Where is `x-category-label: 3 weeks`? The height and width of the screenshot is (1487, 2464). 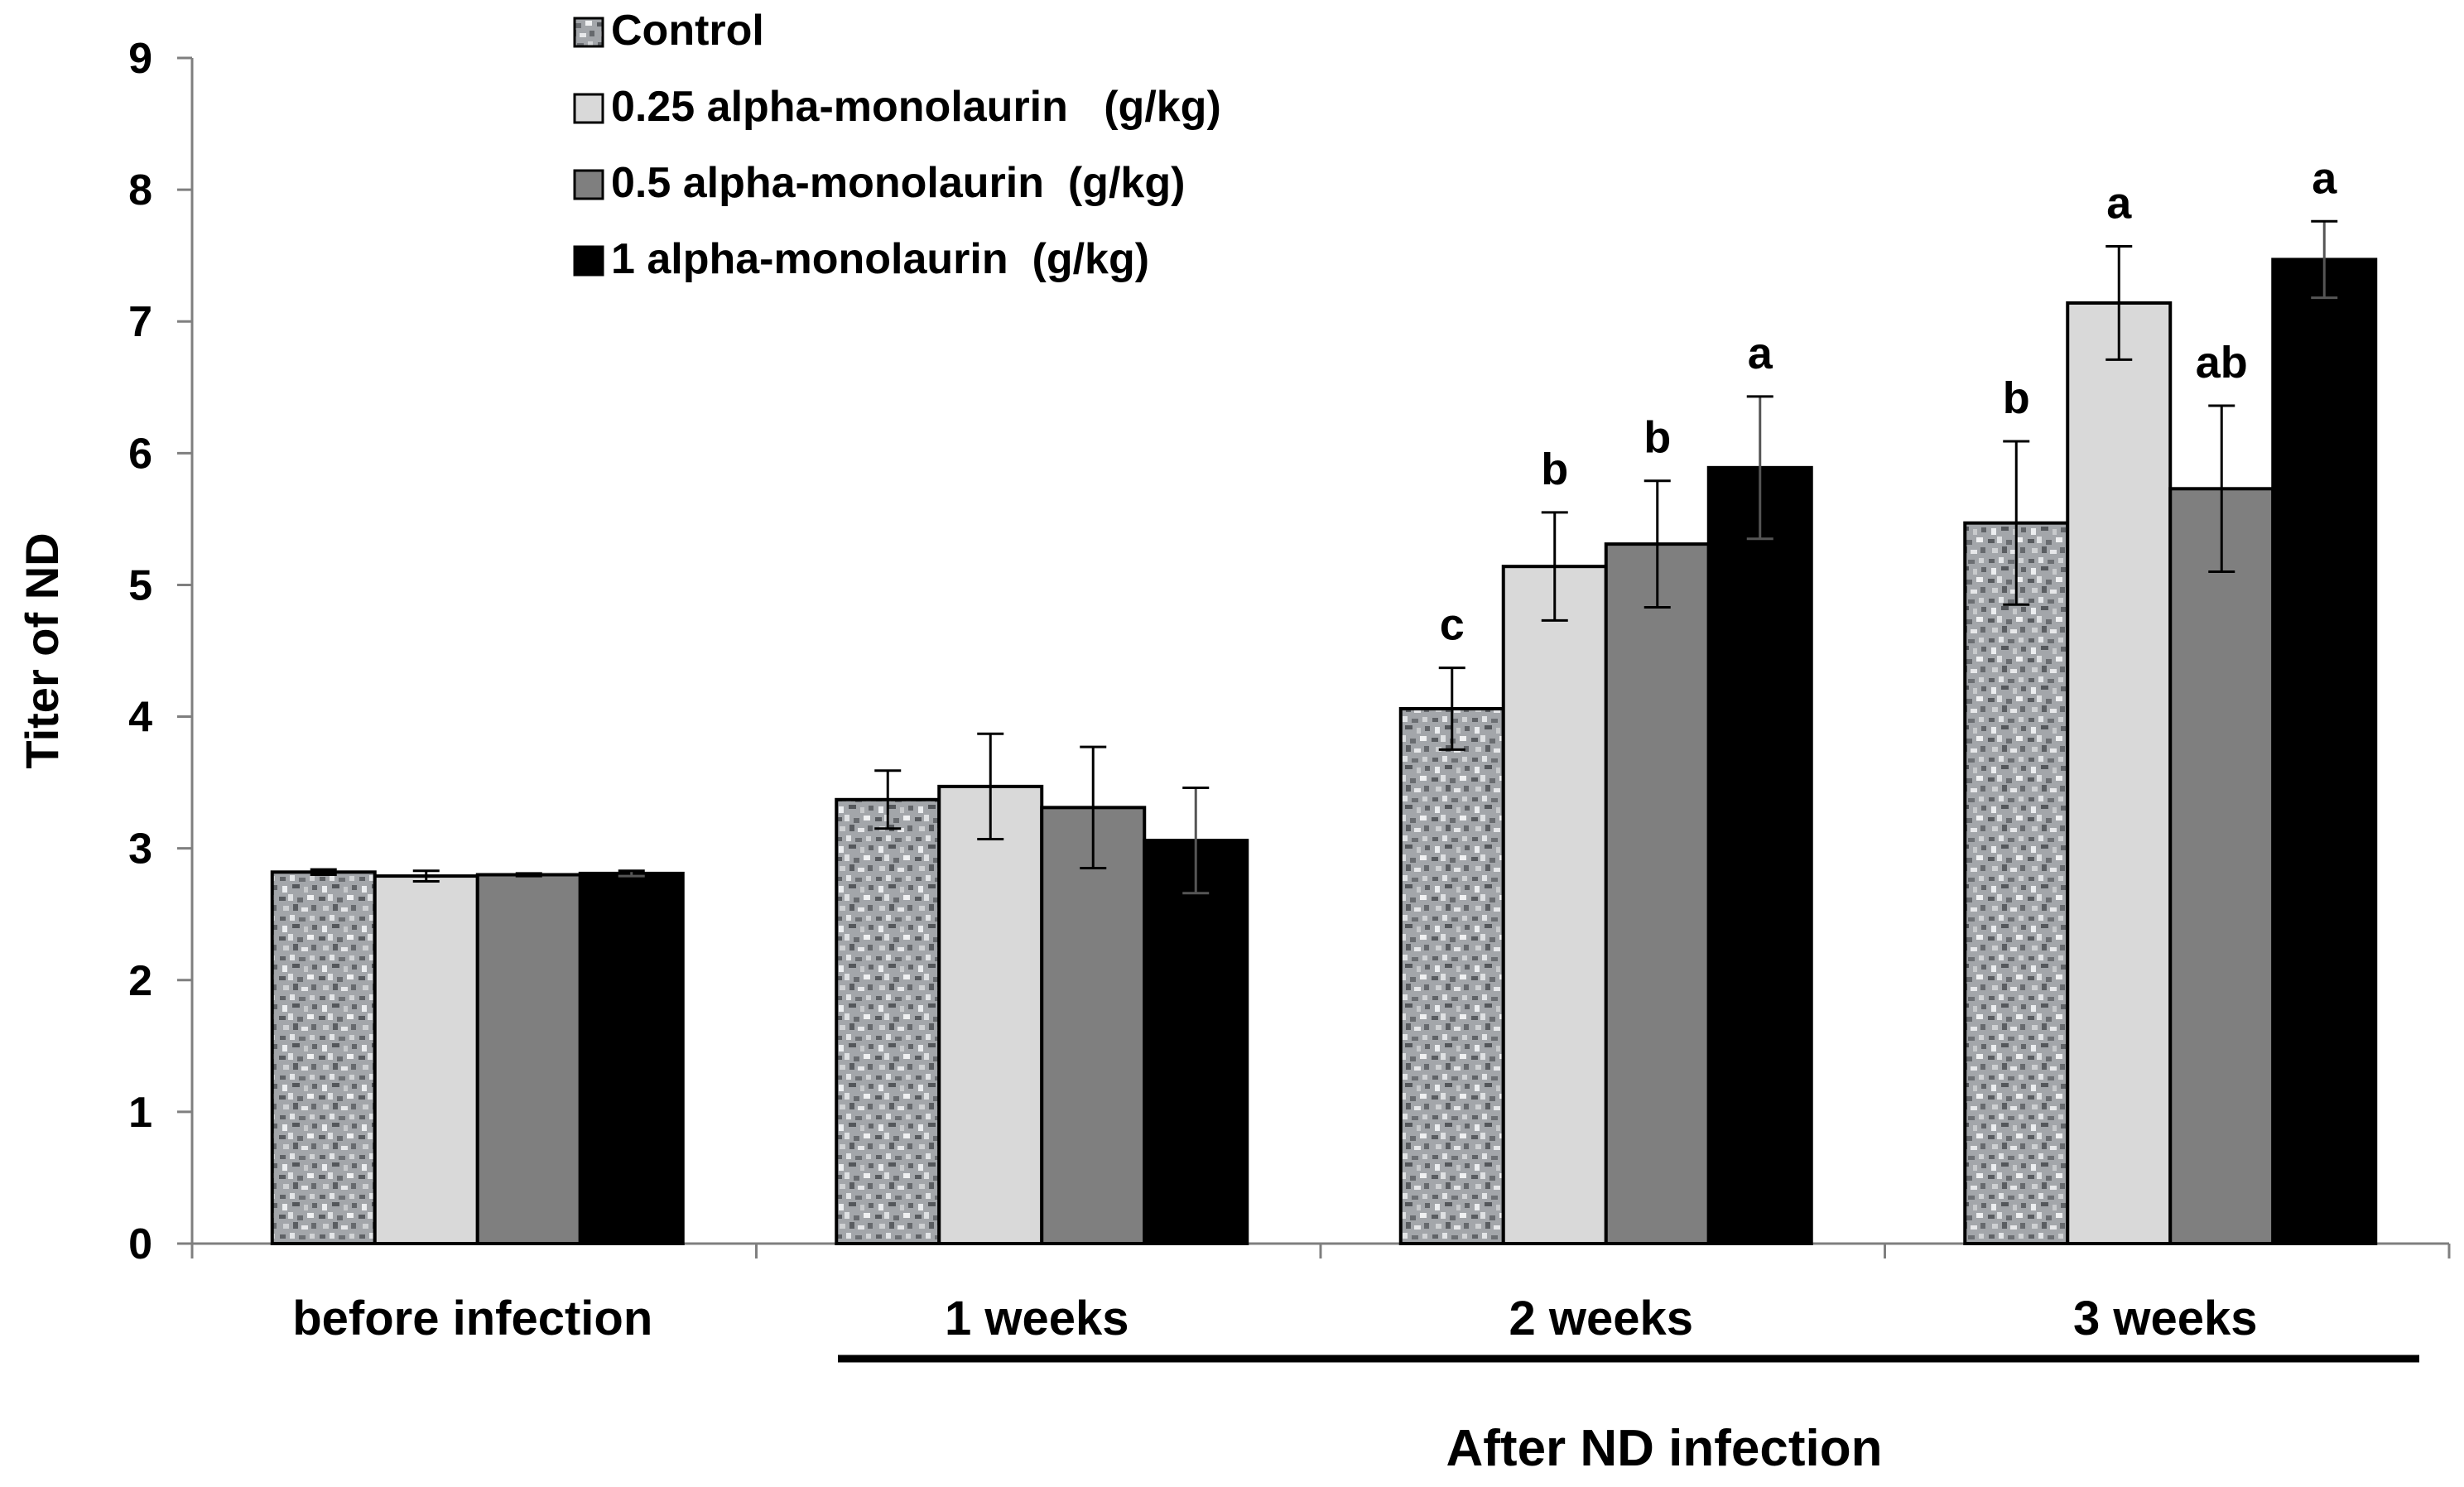
x-category-label: 3 weeks is located at coordinates (2165, 1318).